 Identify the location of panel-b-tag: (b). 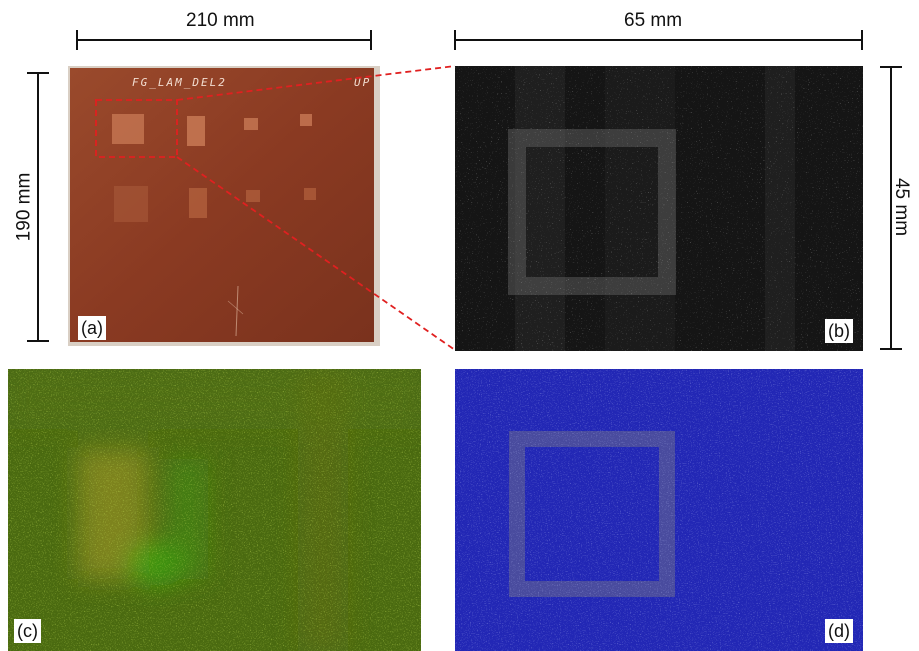
(839, 331).